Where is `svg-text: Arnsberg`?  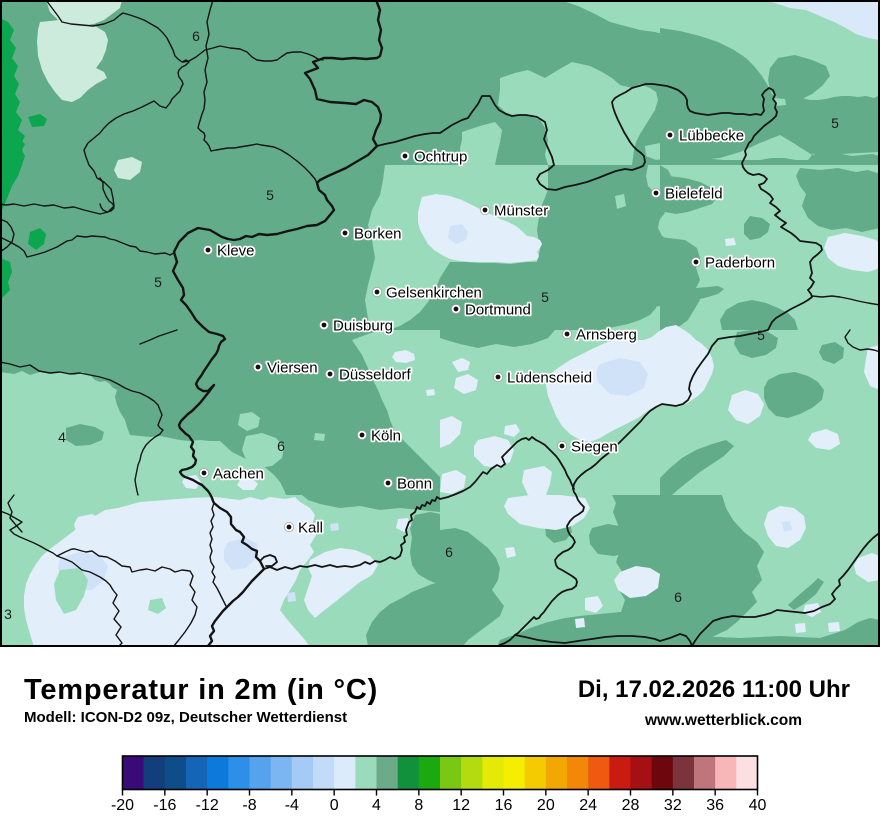 svg-text: Arnsberg is located at coordinates (606, 335).